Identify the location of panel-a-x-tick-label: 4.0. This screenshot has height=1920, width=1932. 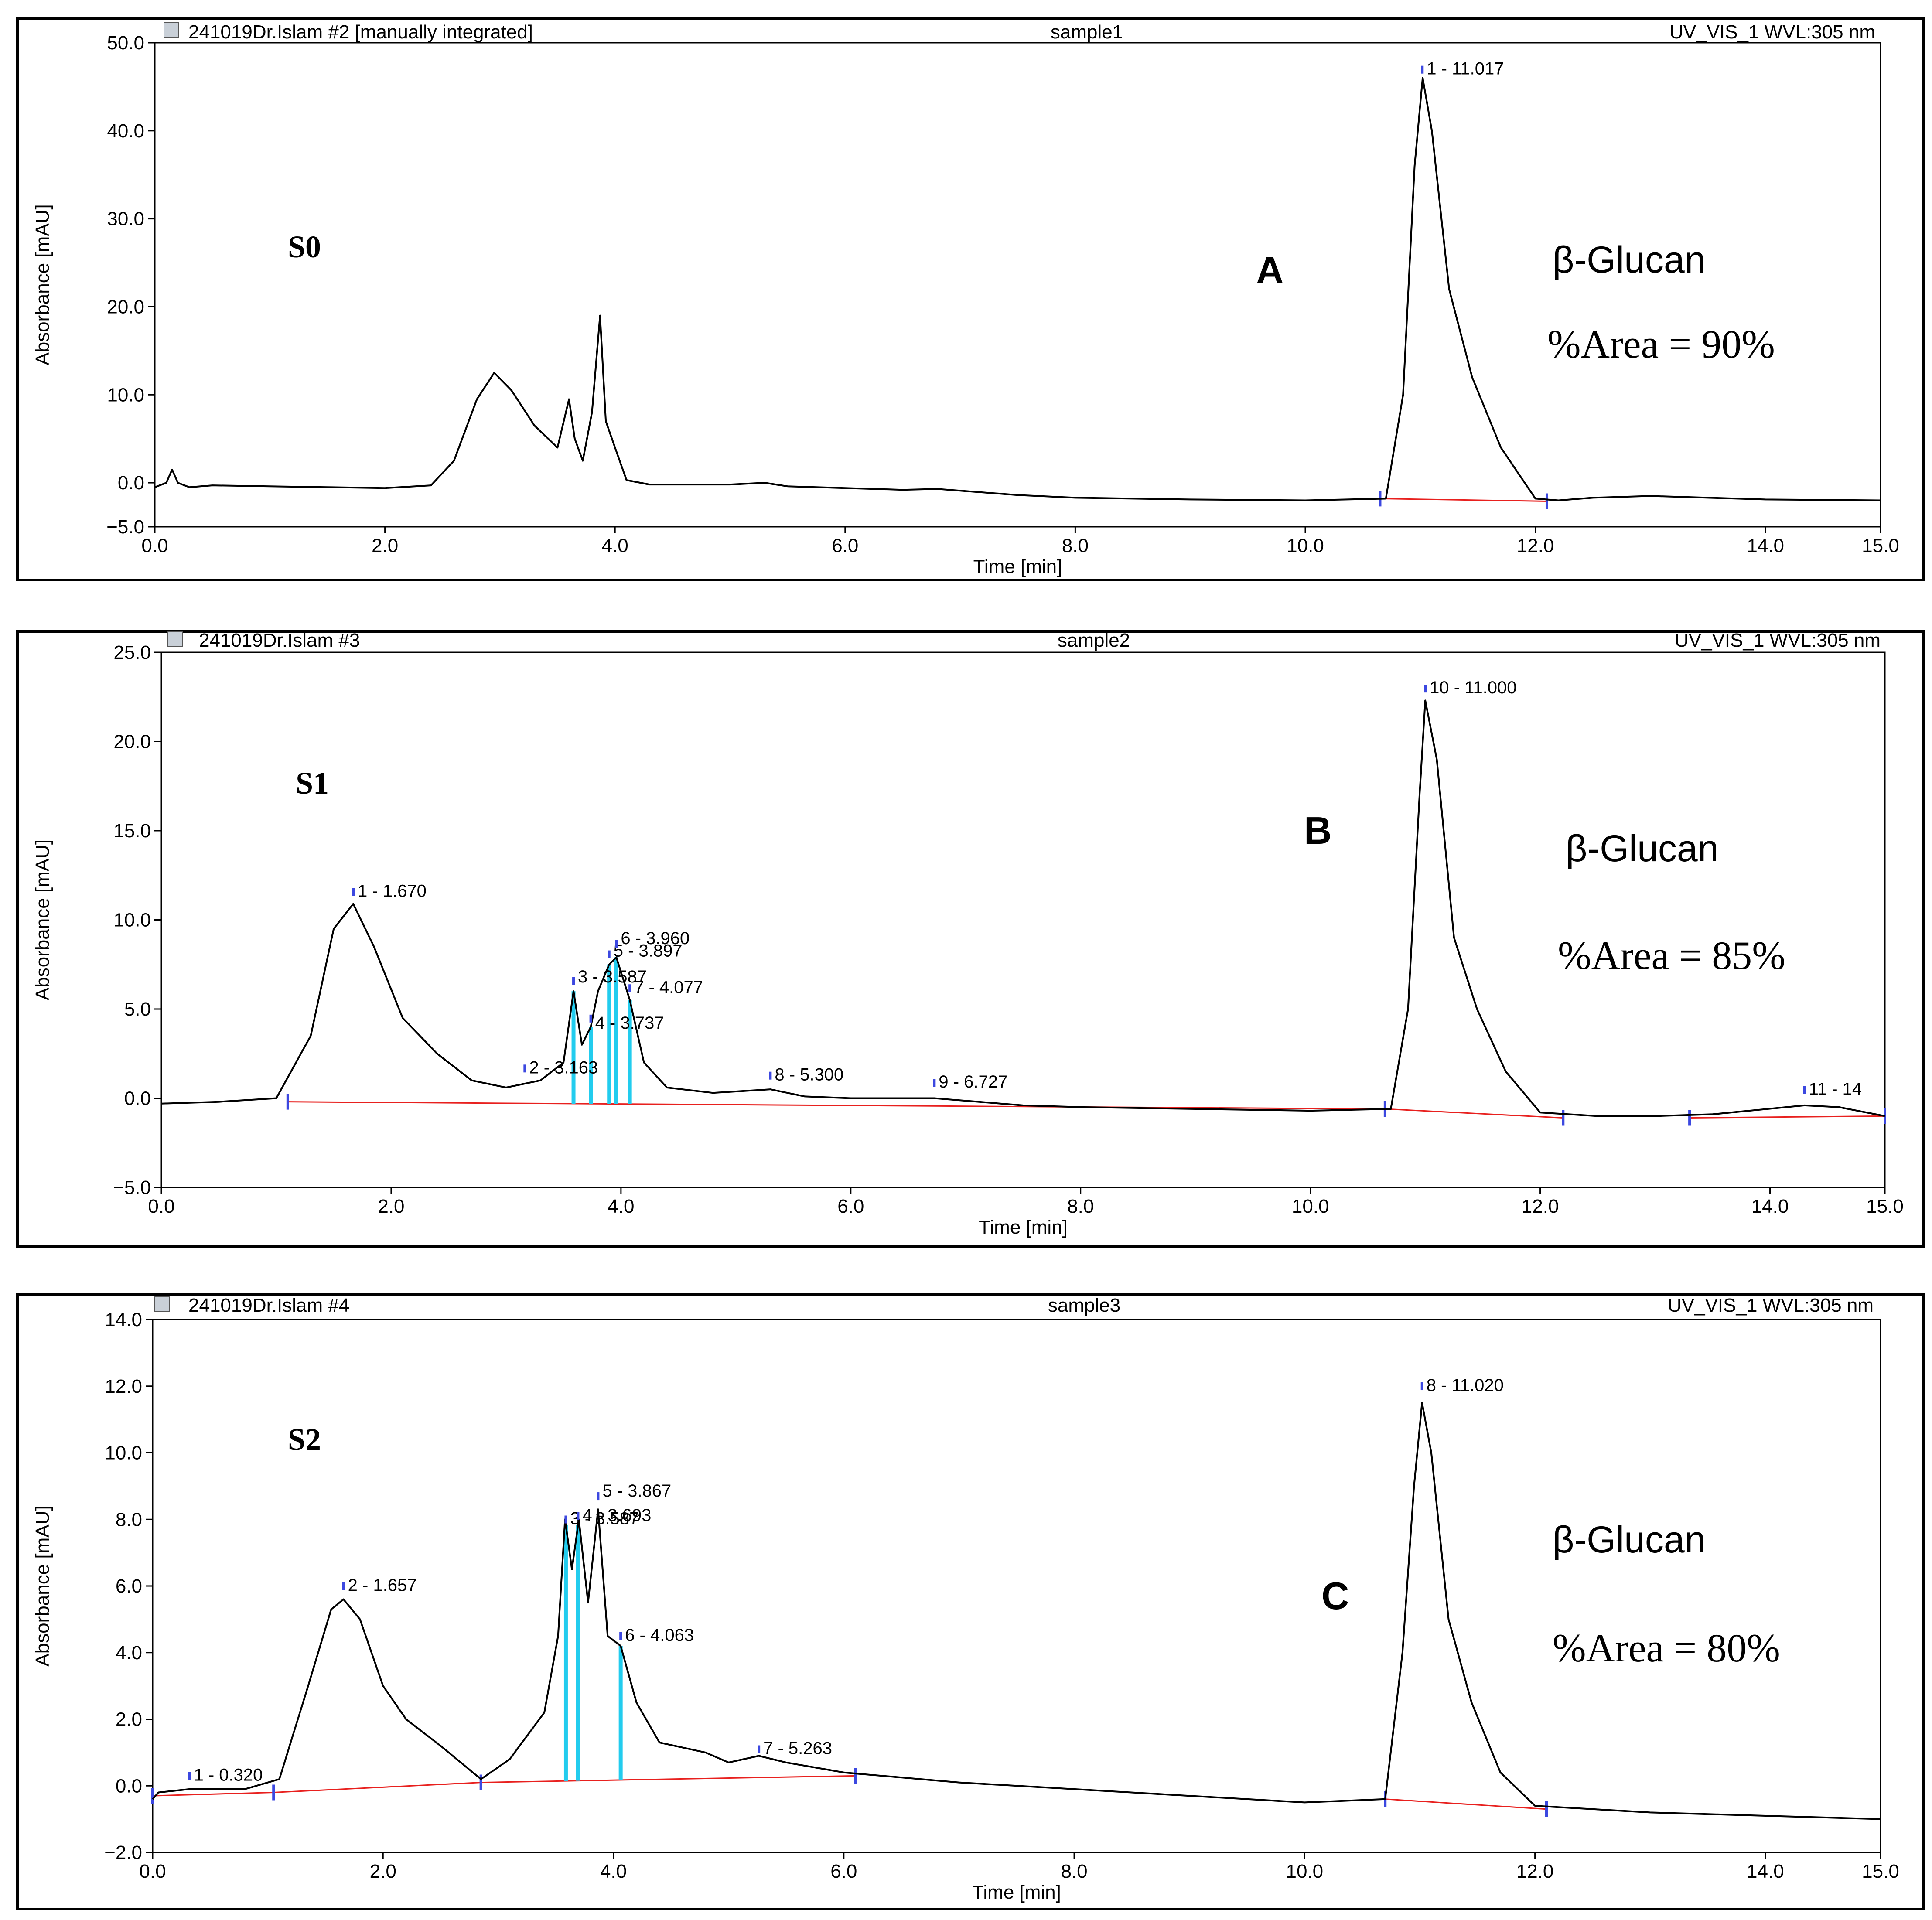
(615, 545).